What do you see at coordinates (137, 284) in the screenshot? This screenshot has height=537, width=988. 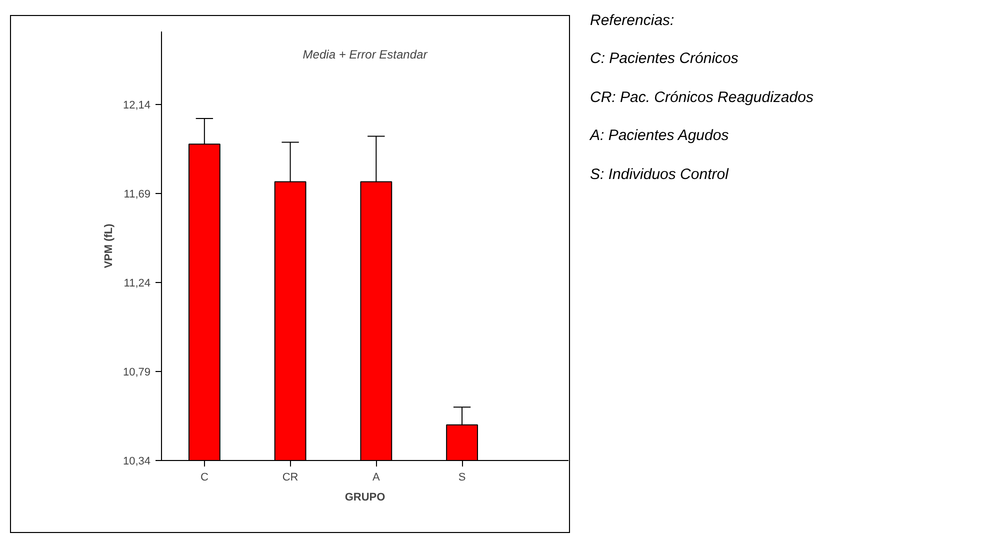 I see `y-tick-label: 11,24` at bounding box center [137, 284].